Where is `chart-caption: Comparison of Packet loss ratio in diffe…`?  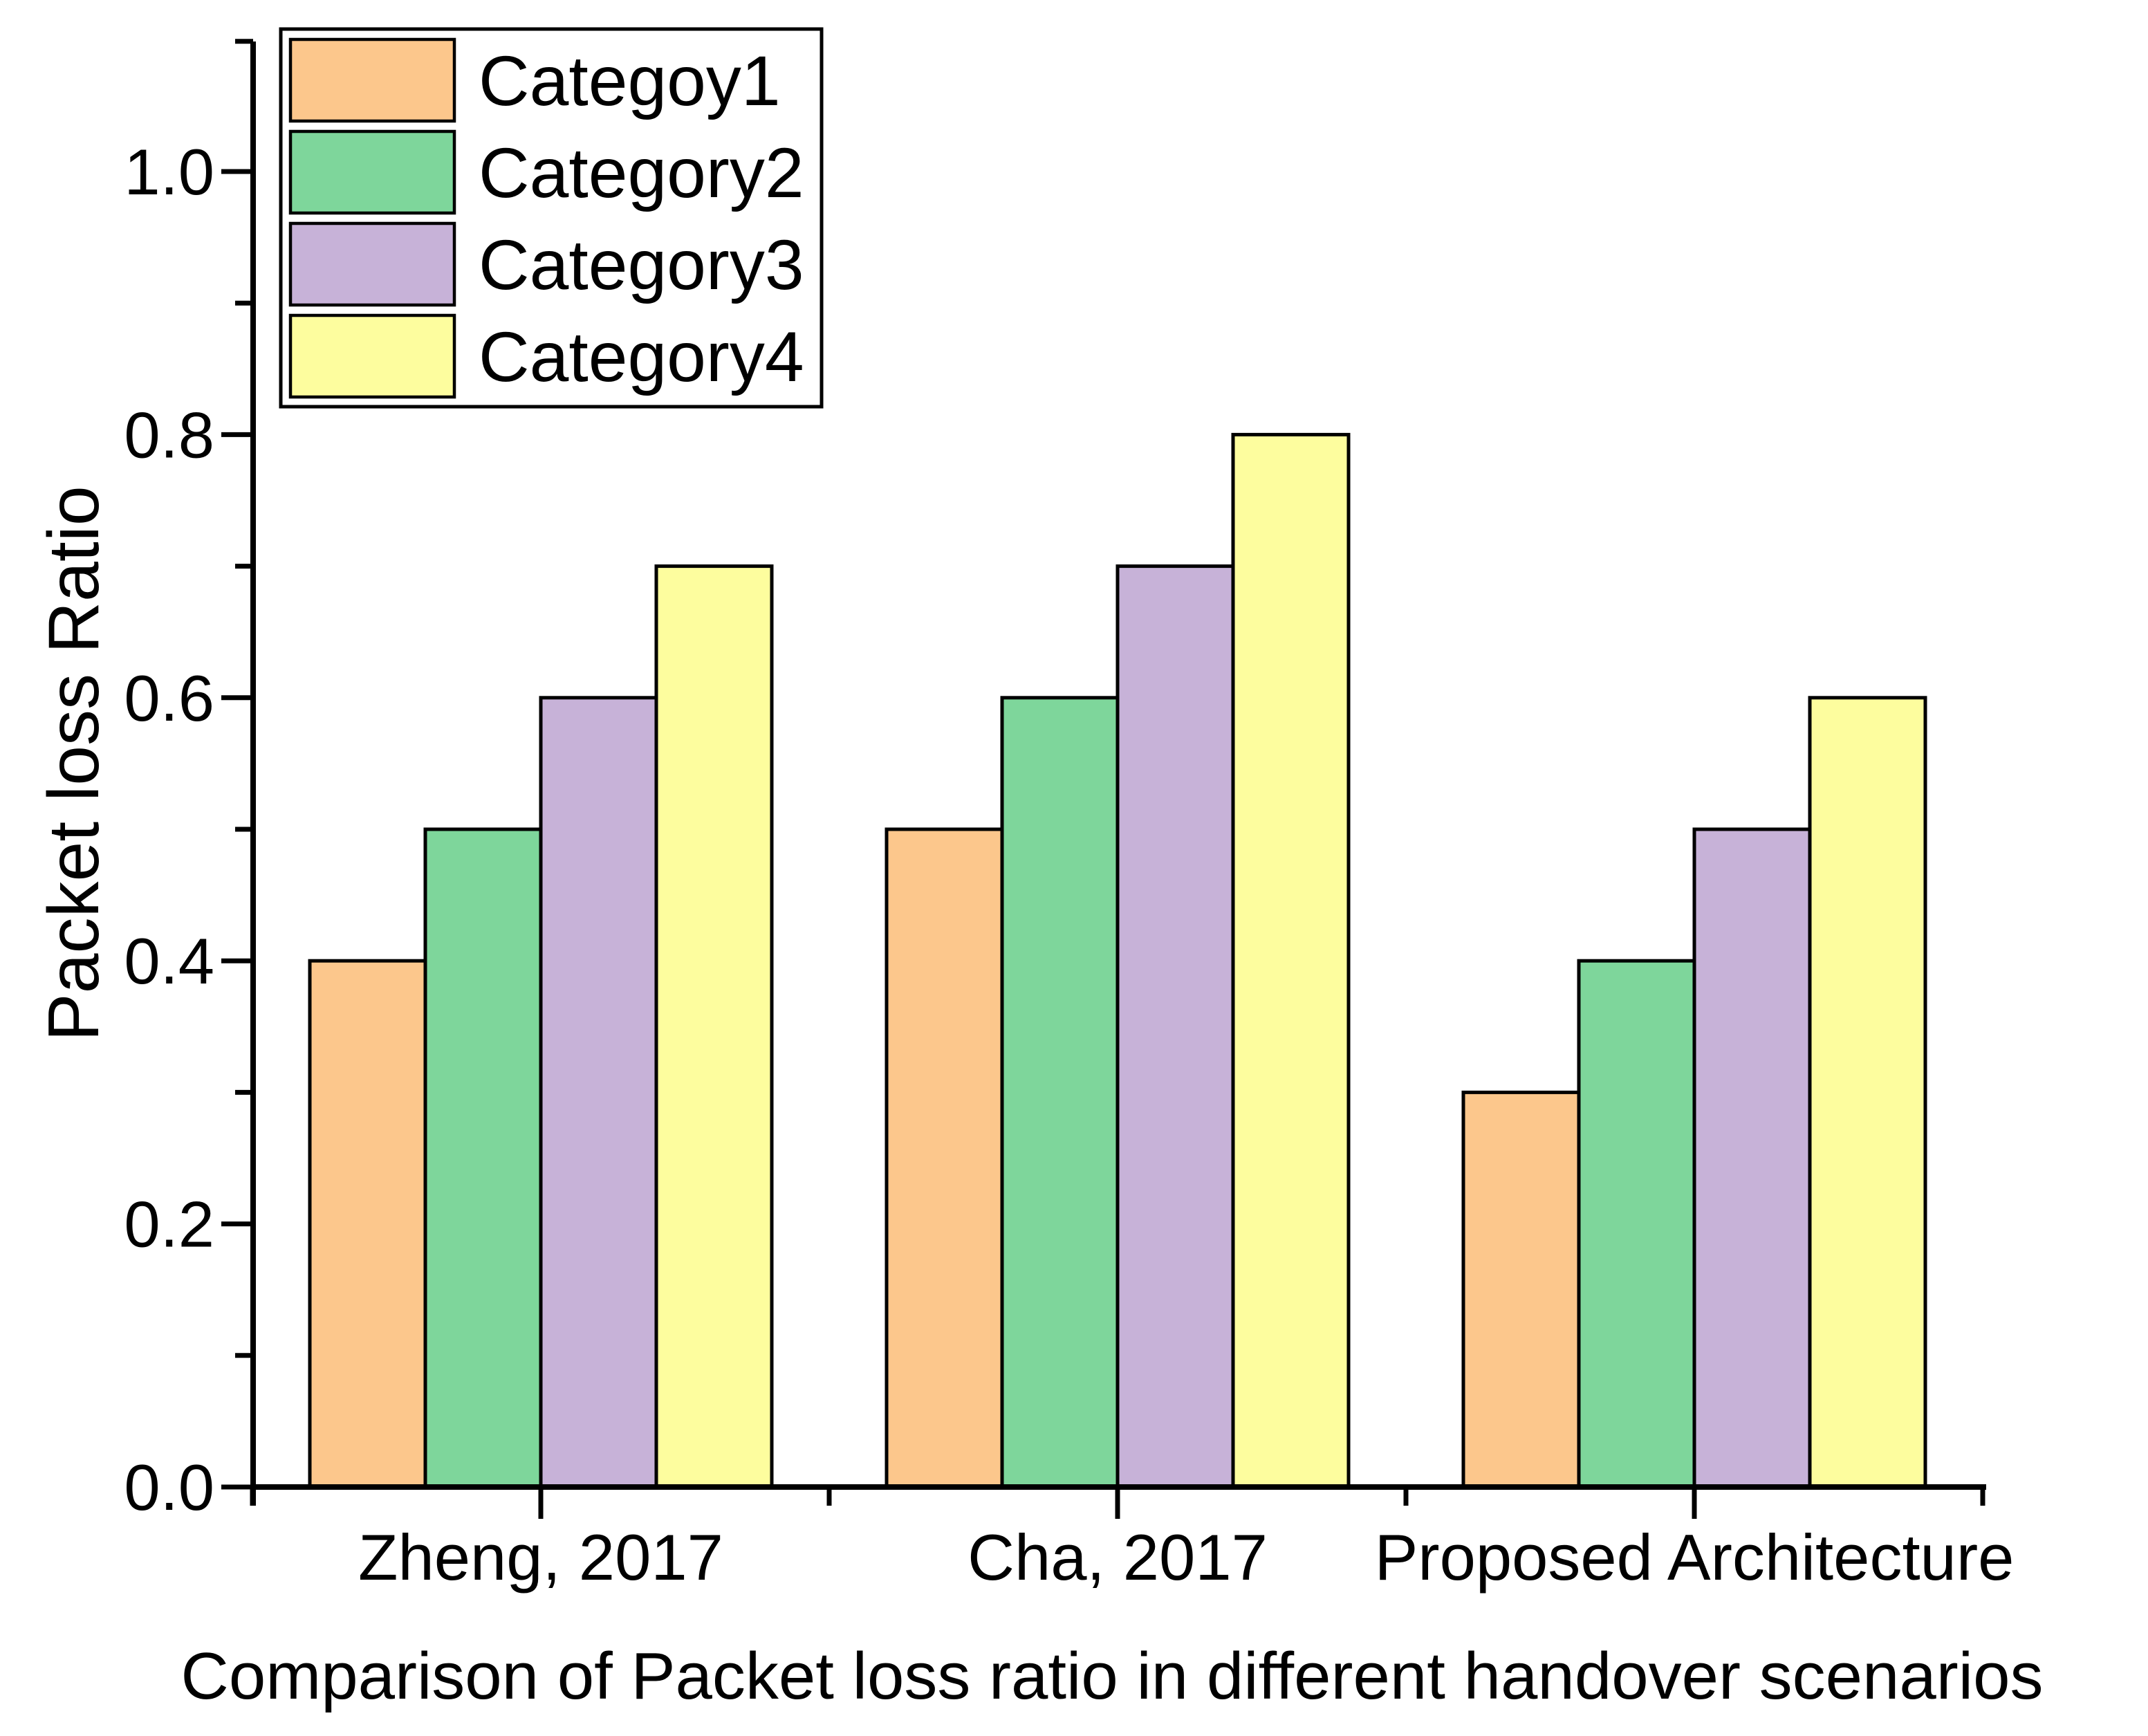 chart-caption: Comparison of Packet loss ratio in diffe… is located at coordinates (1112, 1676).